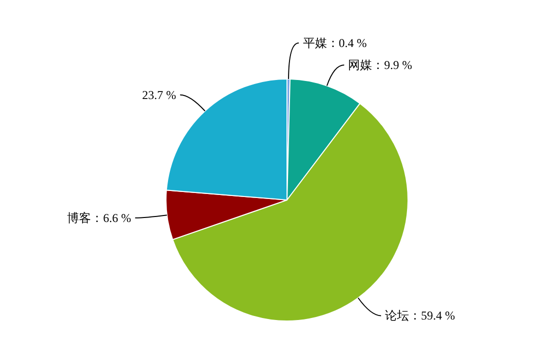 The image size is (554, 356). I want to click on slice-label: 博客：6.6 %, so click(99, 217).